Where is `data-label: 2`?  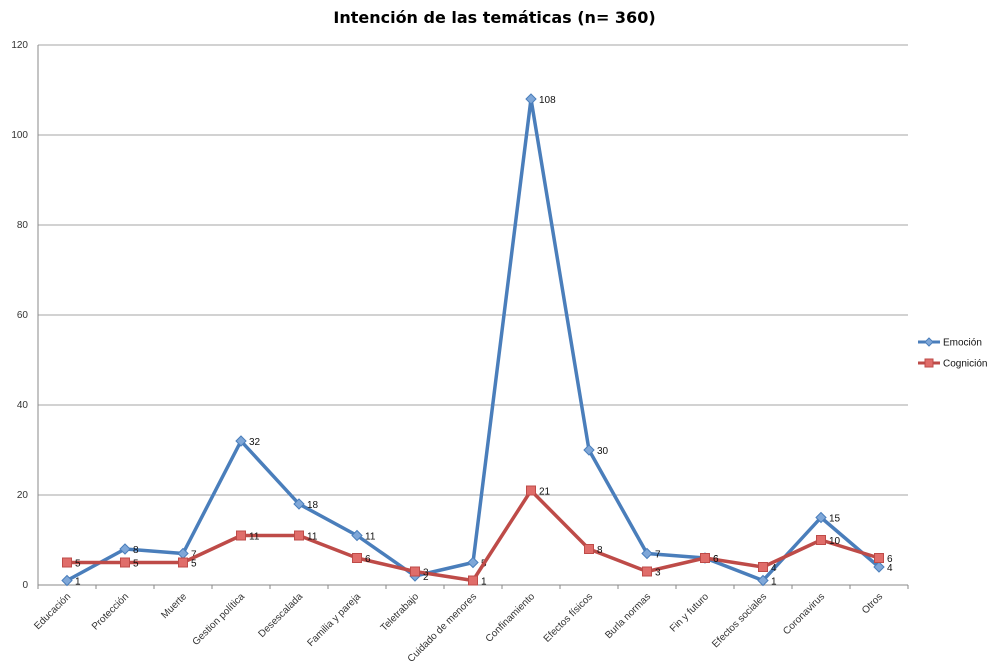 data-label: 2 is located at coordinates (426, 577).